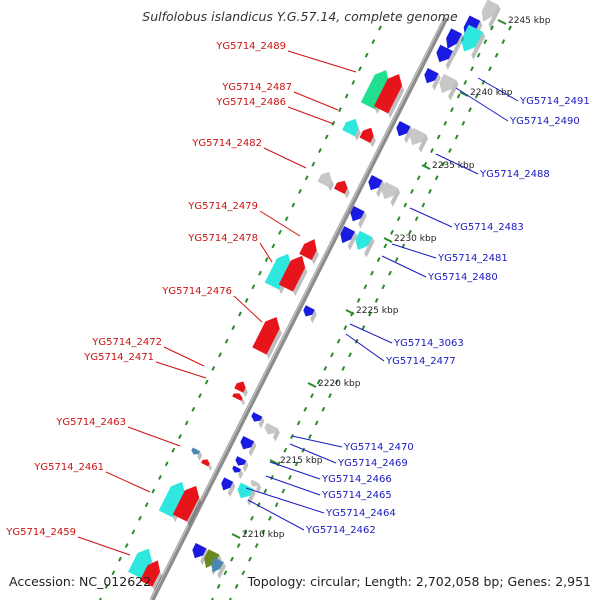 This screenshot has height=600, width=600. I want to click on scale-tick-label: 2210 kbp, so click(263, 535).